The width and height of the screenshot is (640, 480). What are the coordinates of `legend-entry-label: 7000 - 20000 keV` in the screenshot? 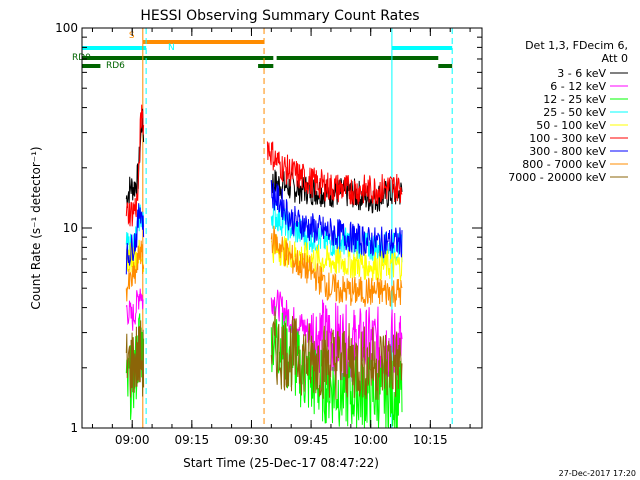 It's located at (557, 177).